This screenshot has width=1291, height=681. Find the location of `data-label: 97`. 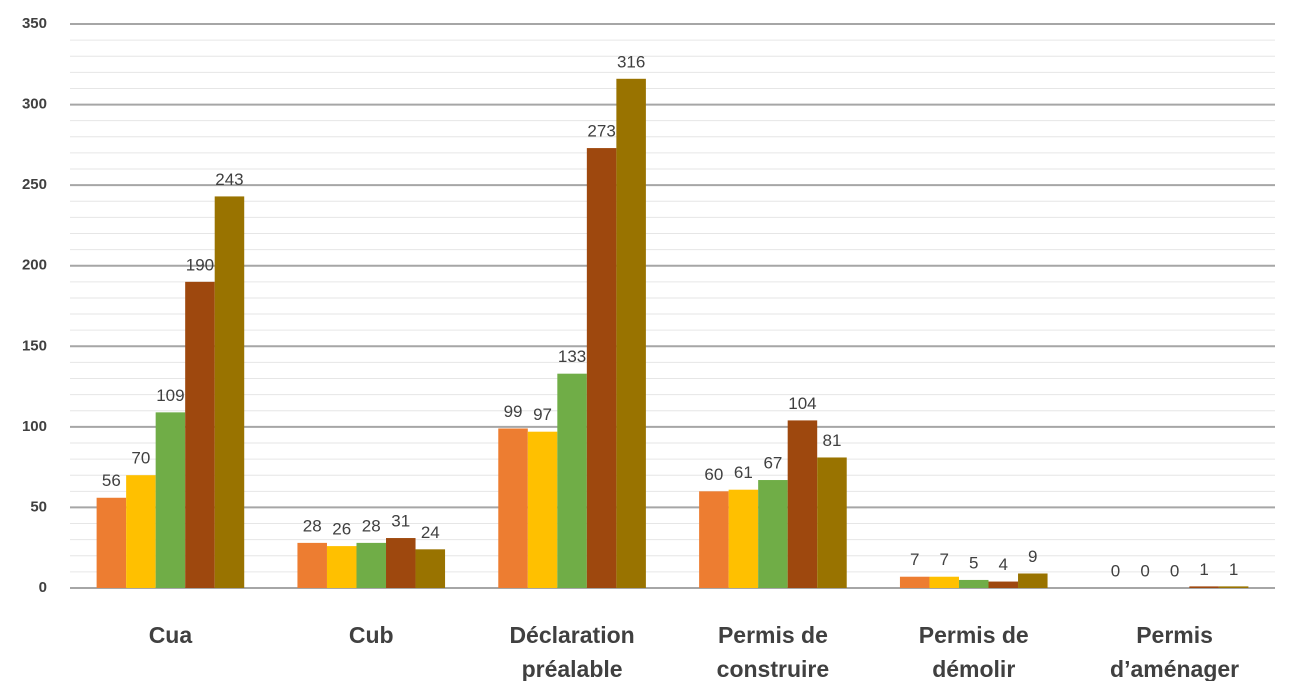

data-label: 97 is located at coordinates (542, 414).